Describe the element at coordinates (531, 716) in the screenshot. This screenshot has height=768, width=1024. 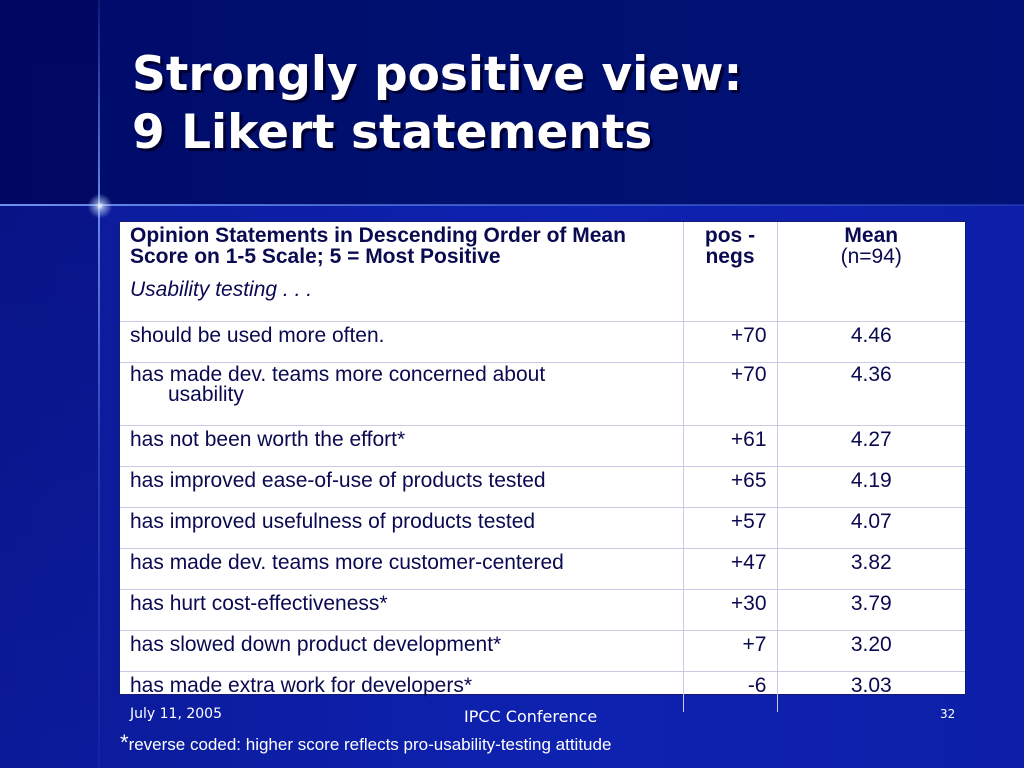
I see `footer-conference: IPCC Conference` at that location.